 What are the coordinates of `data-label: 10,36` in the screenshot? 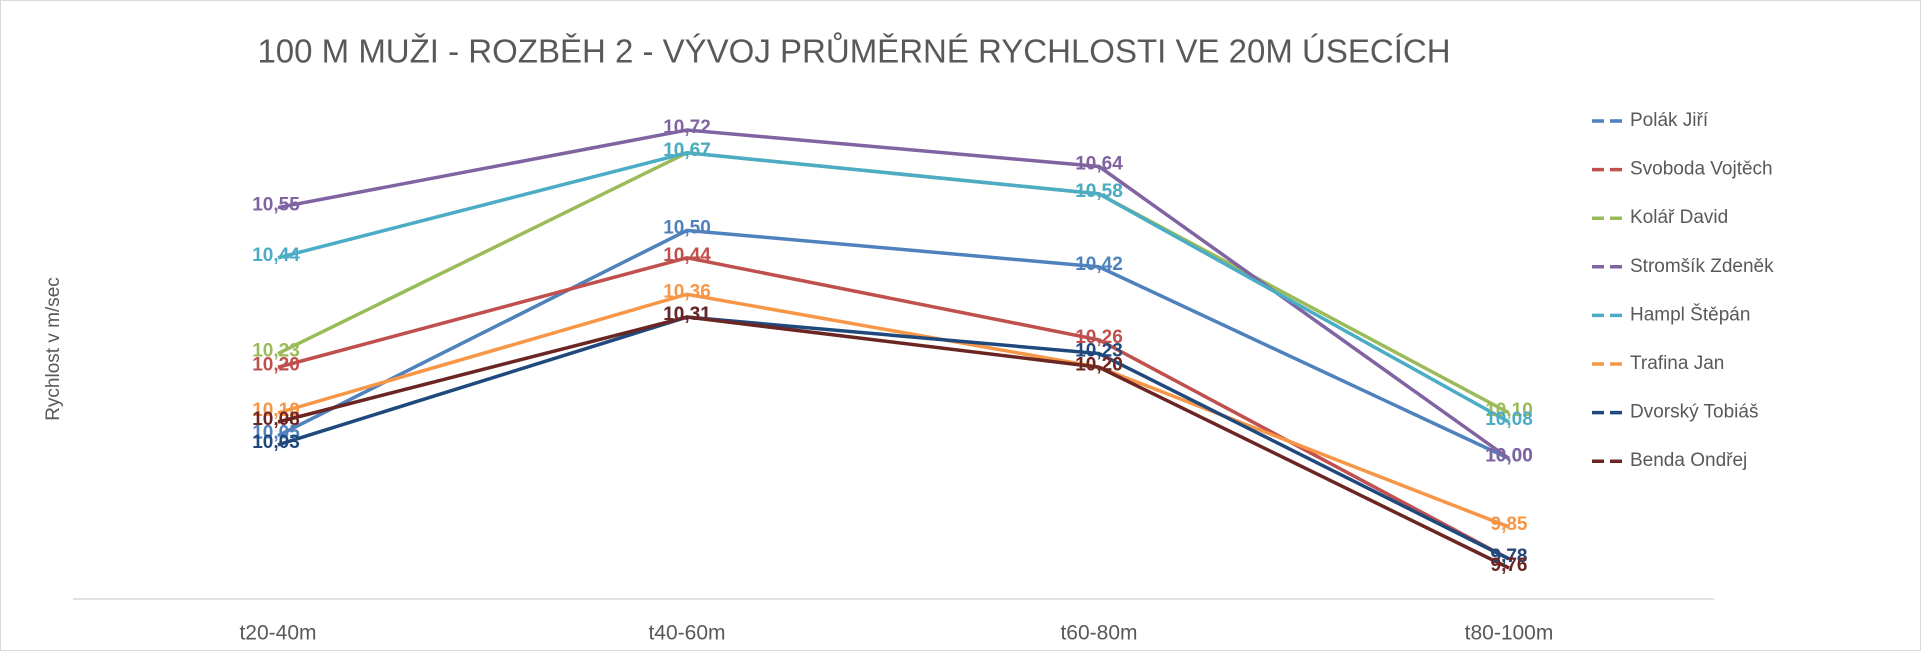 It's located at (687, 291).